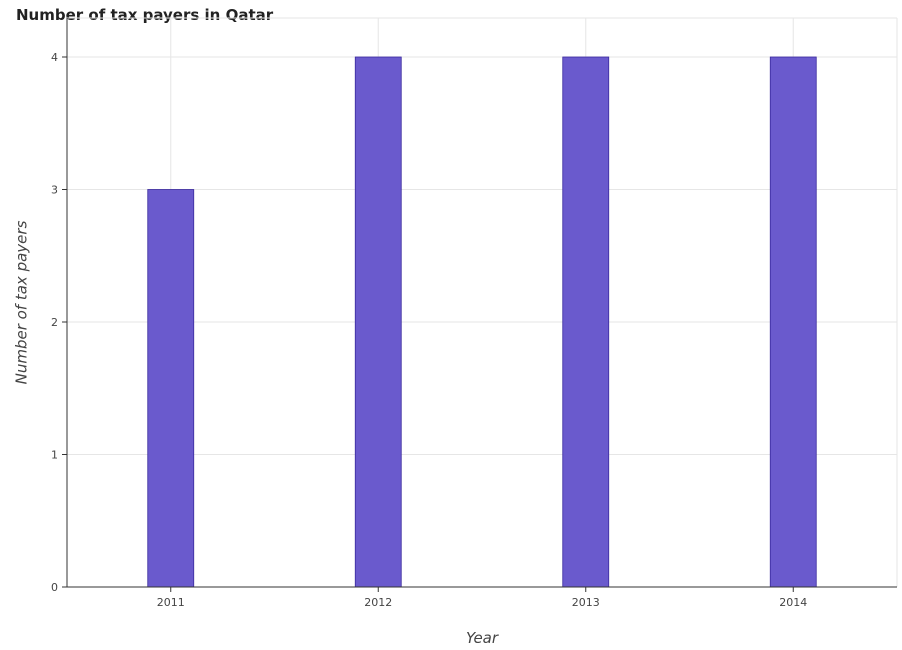  Describe the element at coordinates (54, 322) in the screenshot. I see `y-tick-label: 2` at that location.